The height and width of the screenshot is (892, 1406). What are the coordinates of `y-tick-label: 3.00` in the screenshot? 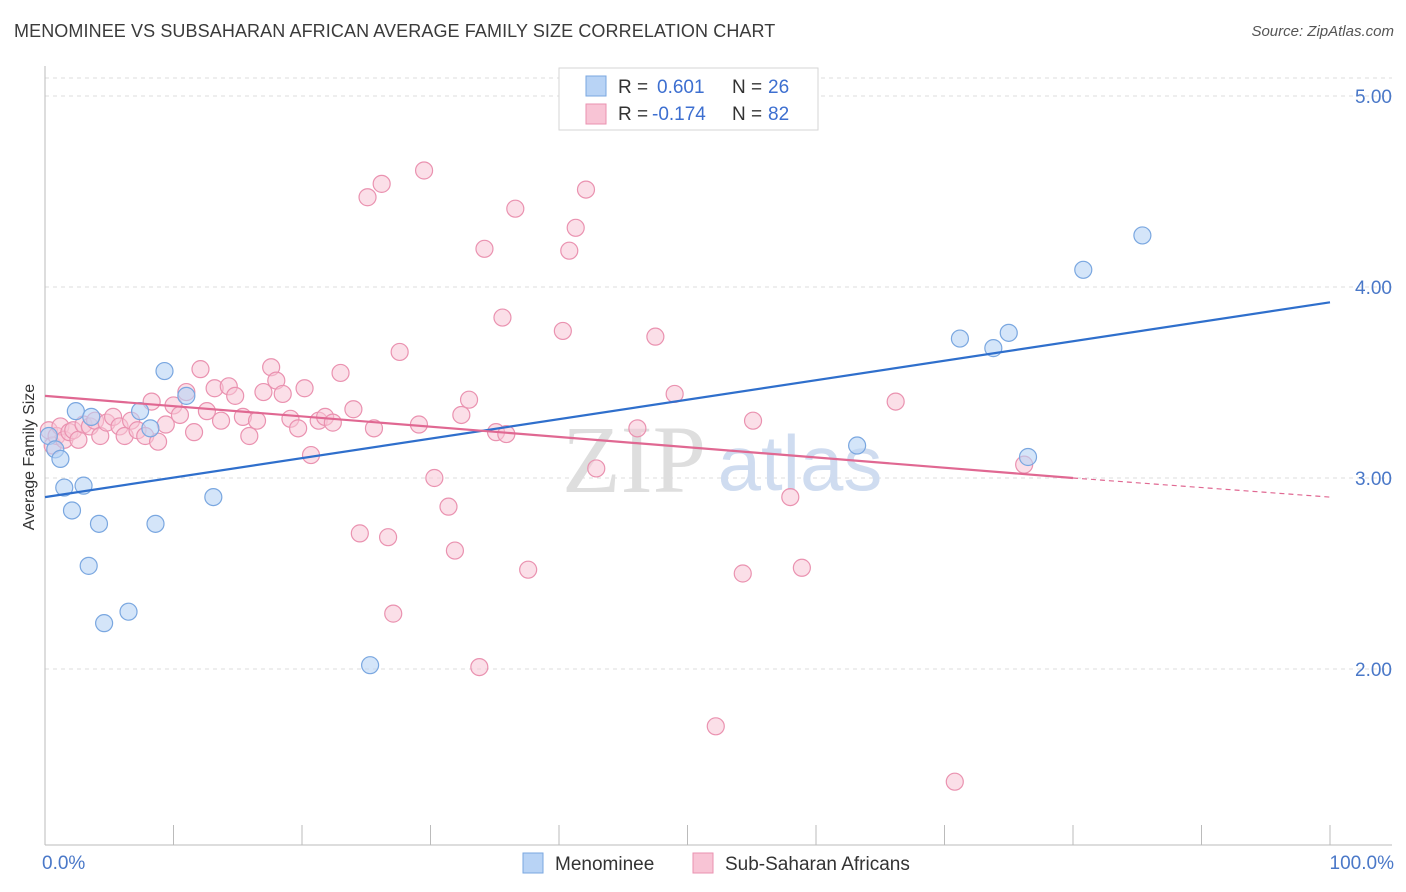 It's located at (1373, 479).